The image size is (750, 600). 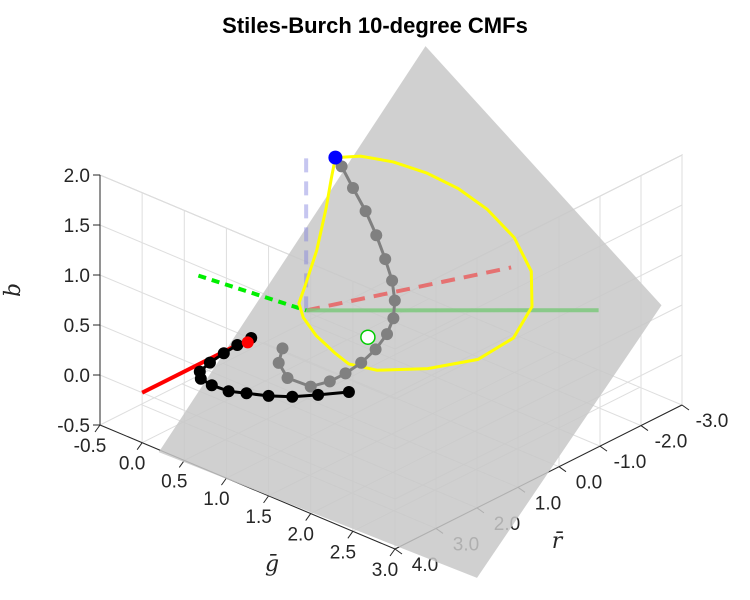 I want to click on r-axis-dashed, so click(x=408, y=289).